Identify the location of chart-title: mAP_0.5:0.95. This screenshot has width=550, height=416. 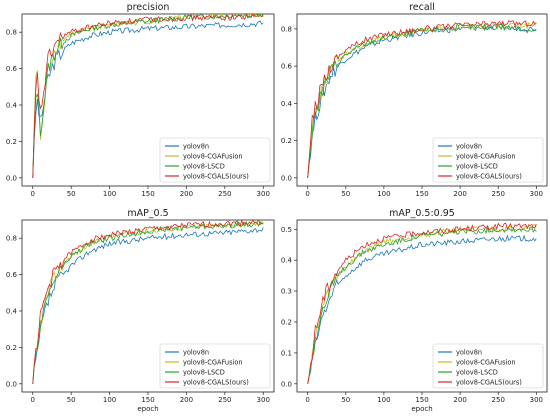
(422, 213).